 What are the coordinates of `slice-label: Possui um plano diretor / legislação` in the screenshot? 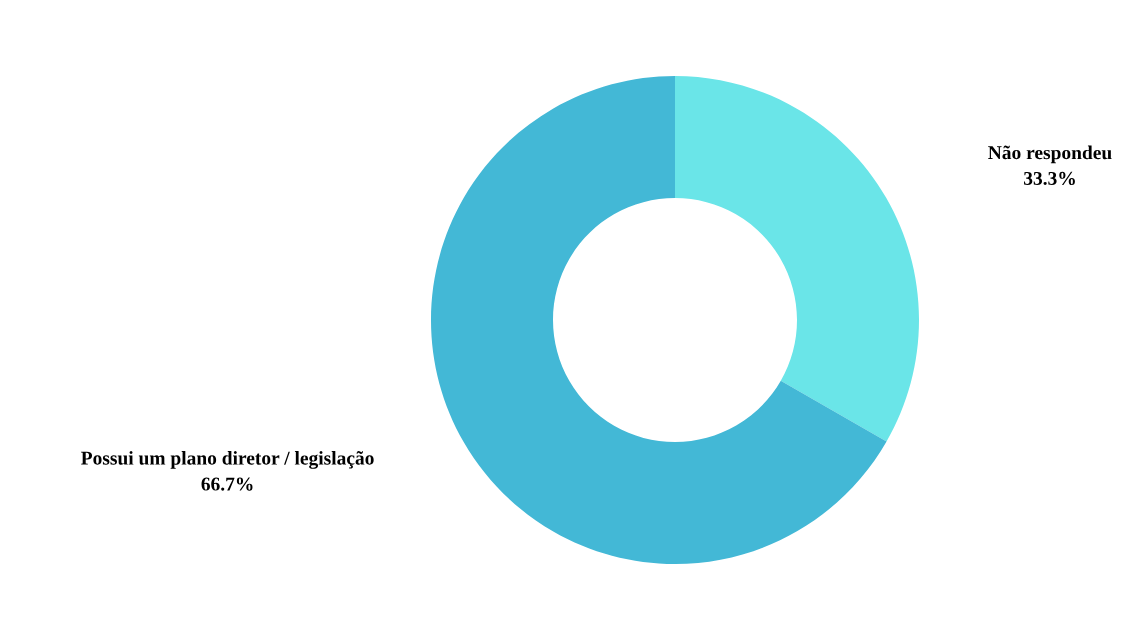 It's located at (227, 460).